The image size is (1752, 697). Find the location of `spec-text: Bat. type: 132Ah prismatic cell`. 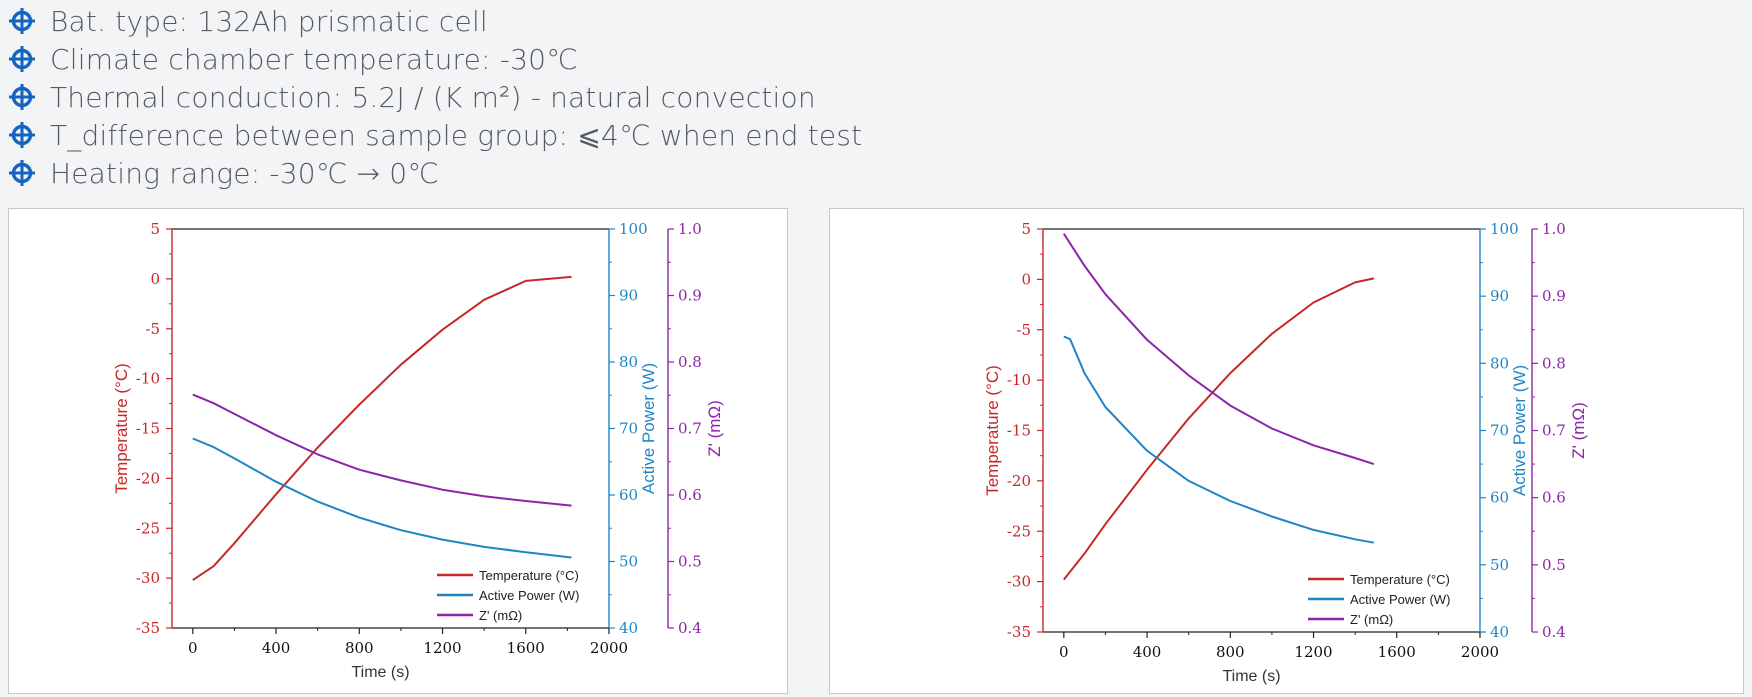

spec-text: Bat. type: 132Ah prismatic cell is located at coordinates (269, 21).